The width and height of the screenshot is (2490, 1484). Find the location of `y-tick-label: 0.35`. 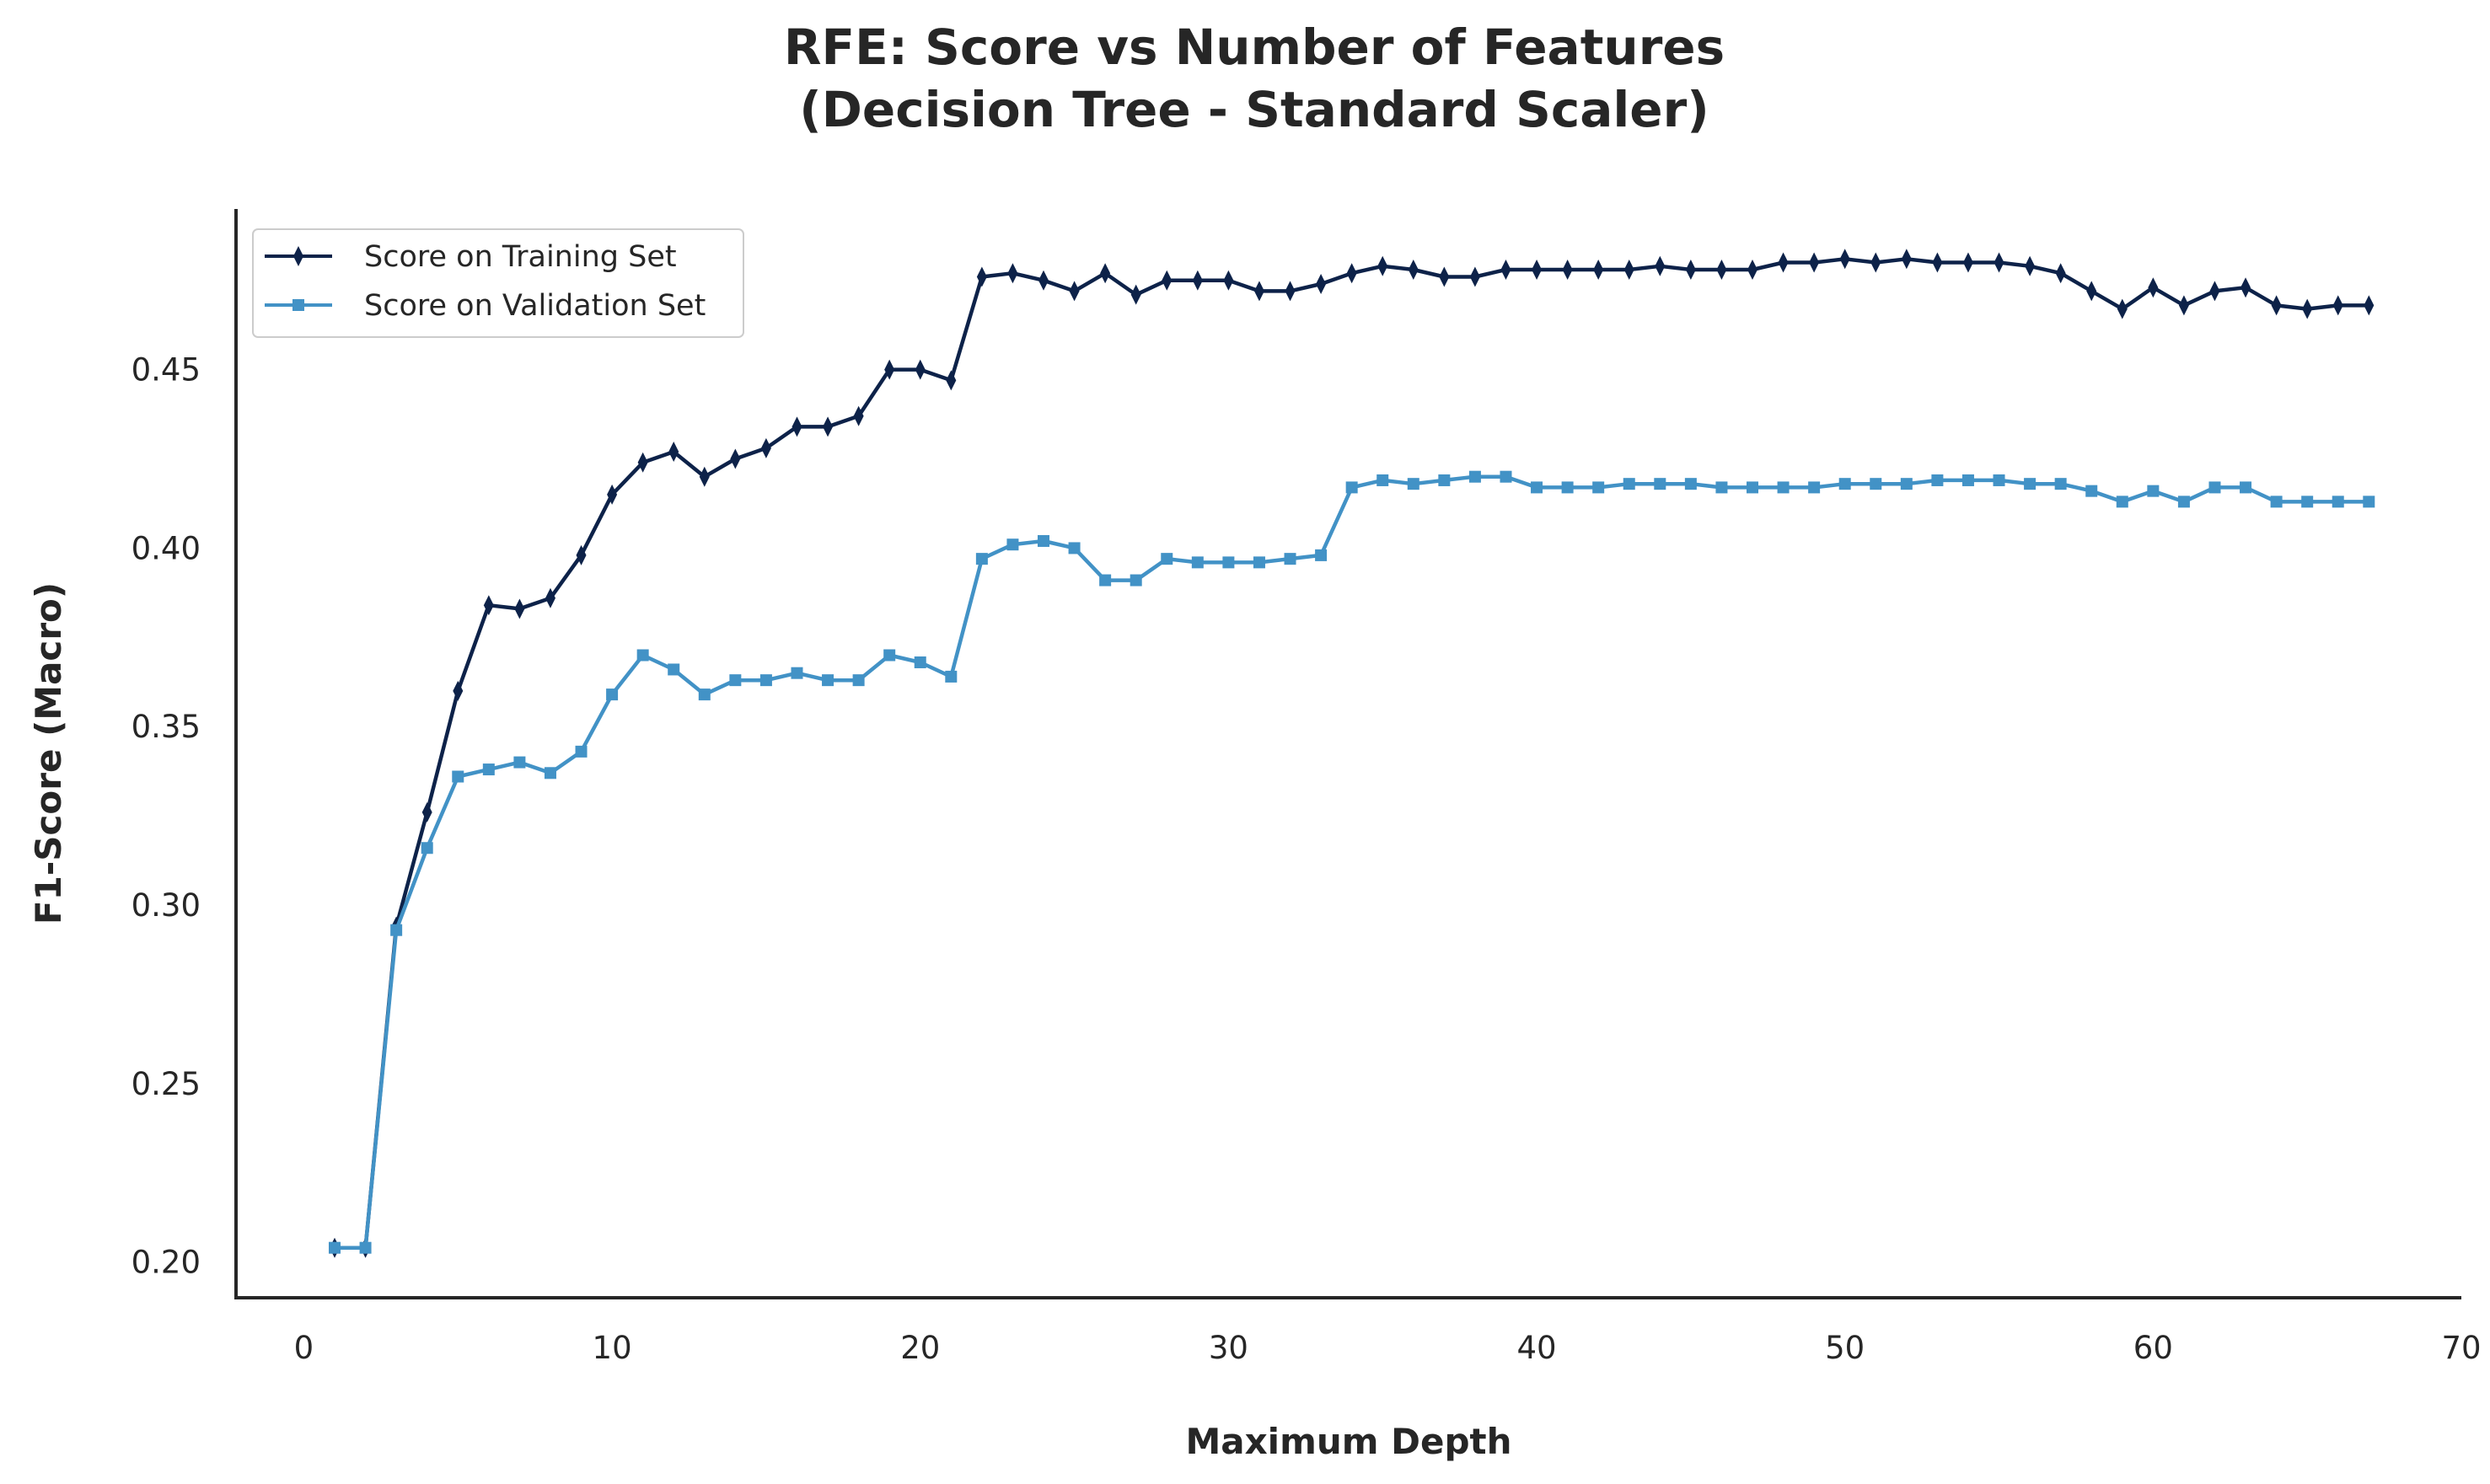

y-tick-label: 0.35 is located at coordinates (166, 727).